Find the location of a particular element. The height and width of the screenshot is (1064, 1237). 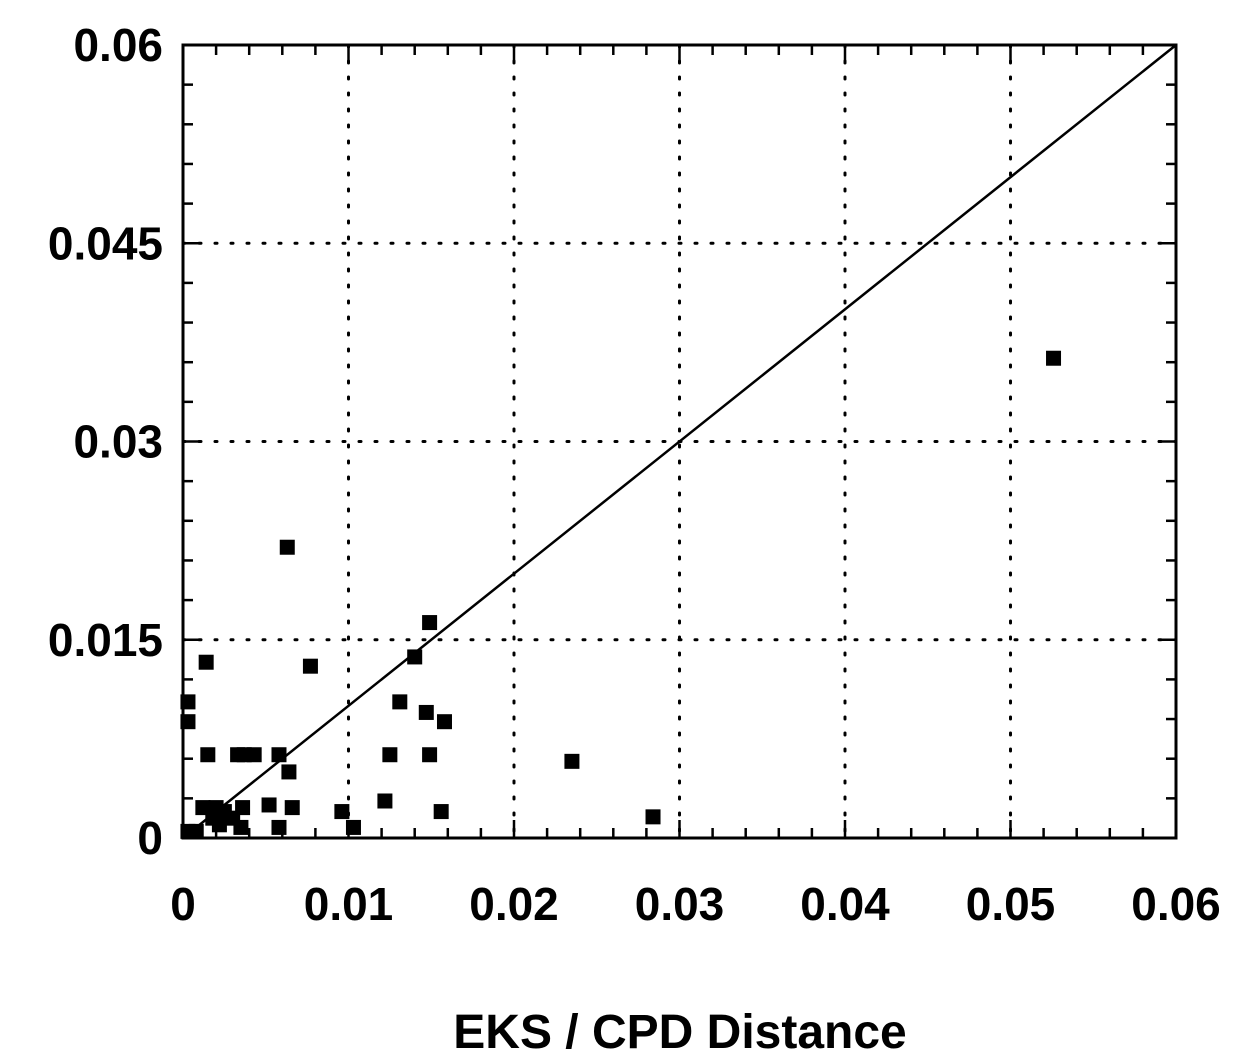

y-tick-label: 0.03 is located at coordinates (118, 442).